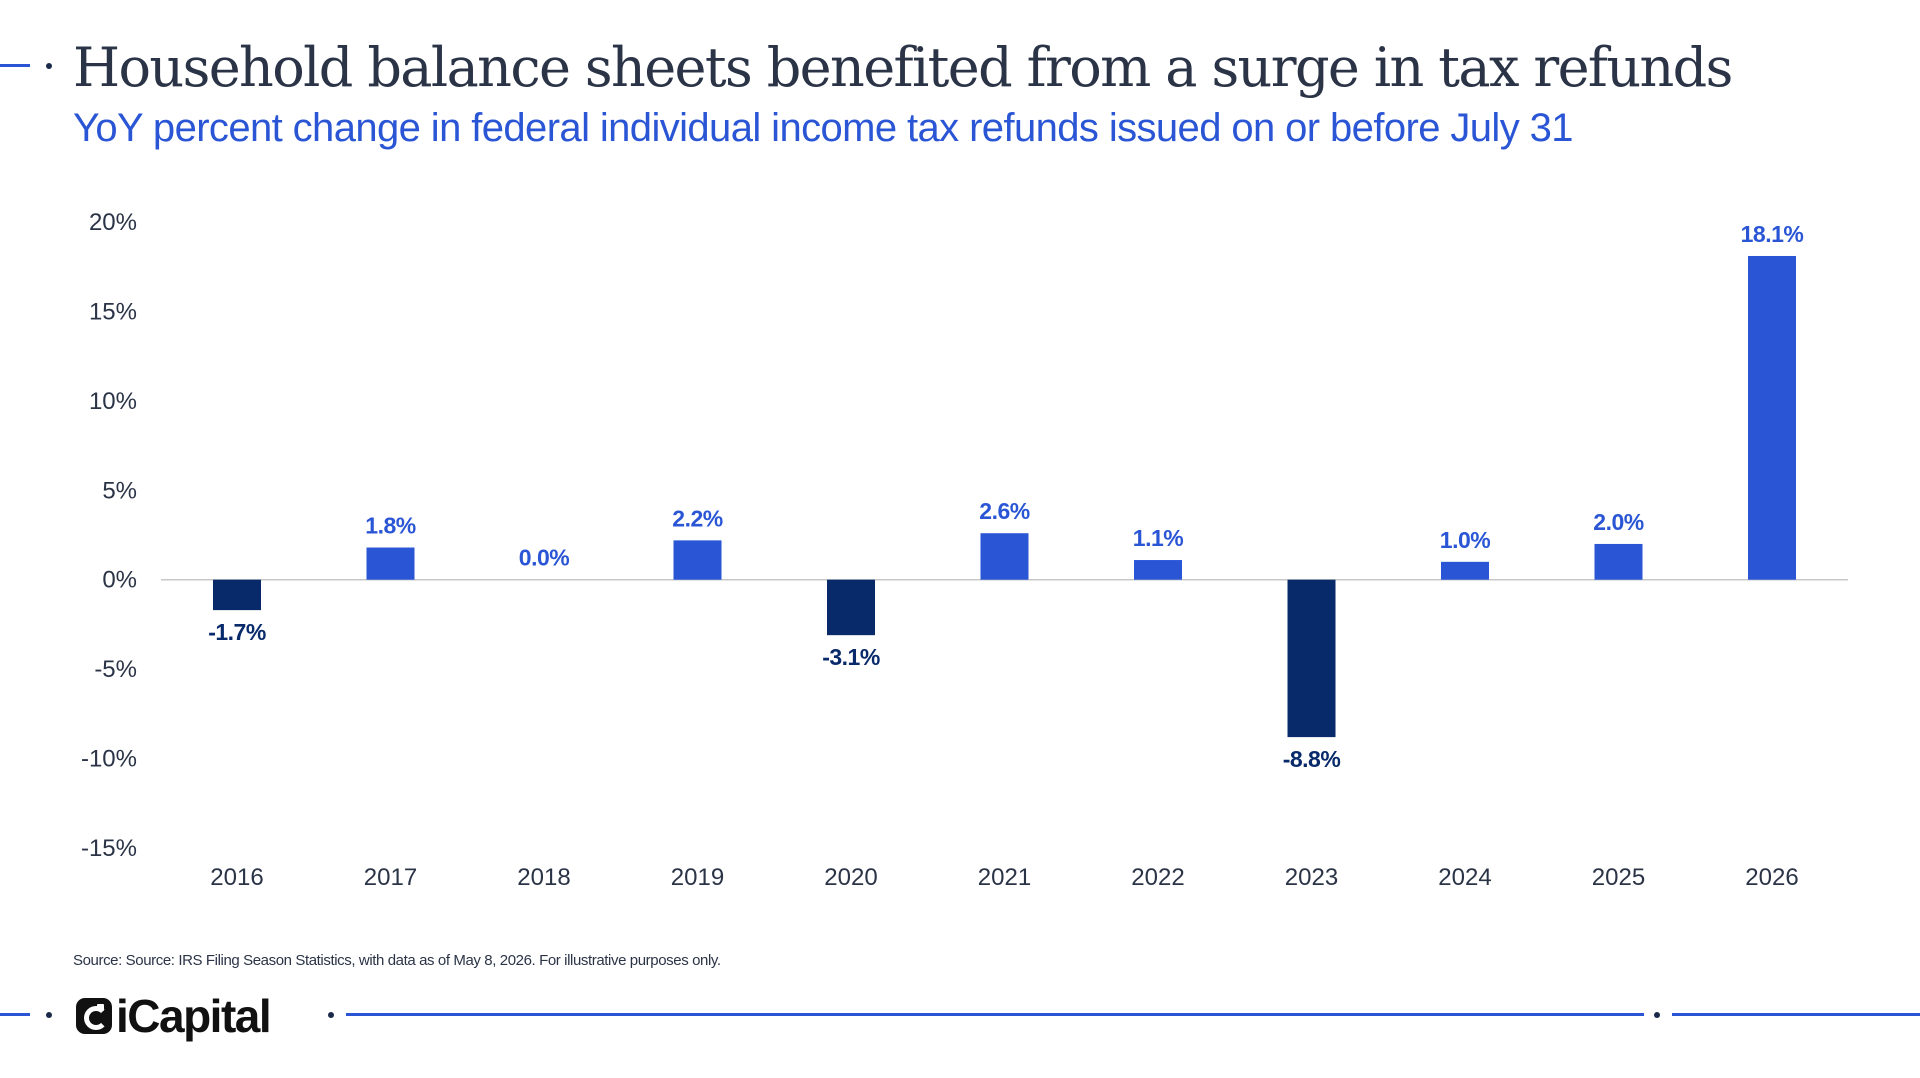 This screenshot has height=1078, width=1920. What do you see at coordinates (119, 490) in the screenshot?
I see `y-tick-label: 5%` at bounding box center [119, 490].